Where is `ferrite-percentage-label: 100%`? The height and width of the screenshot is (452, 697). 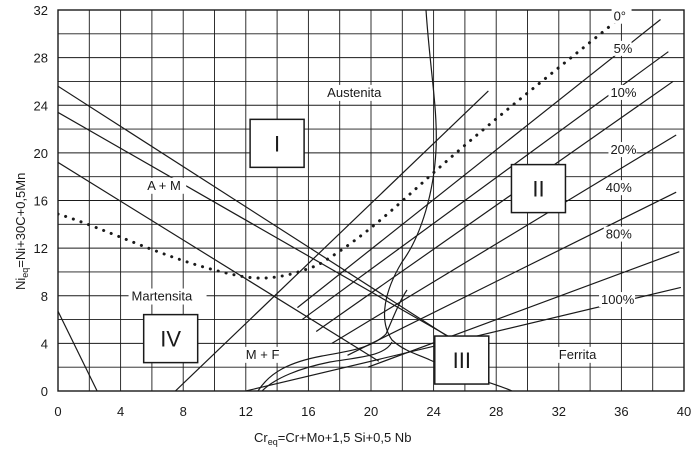
ferrite-percentage-label: 100% is located at coordinates (617, 300).